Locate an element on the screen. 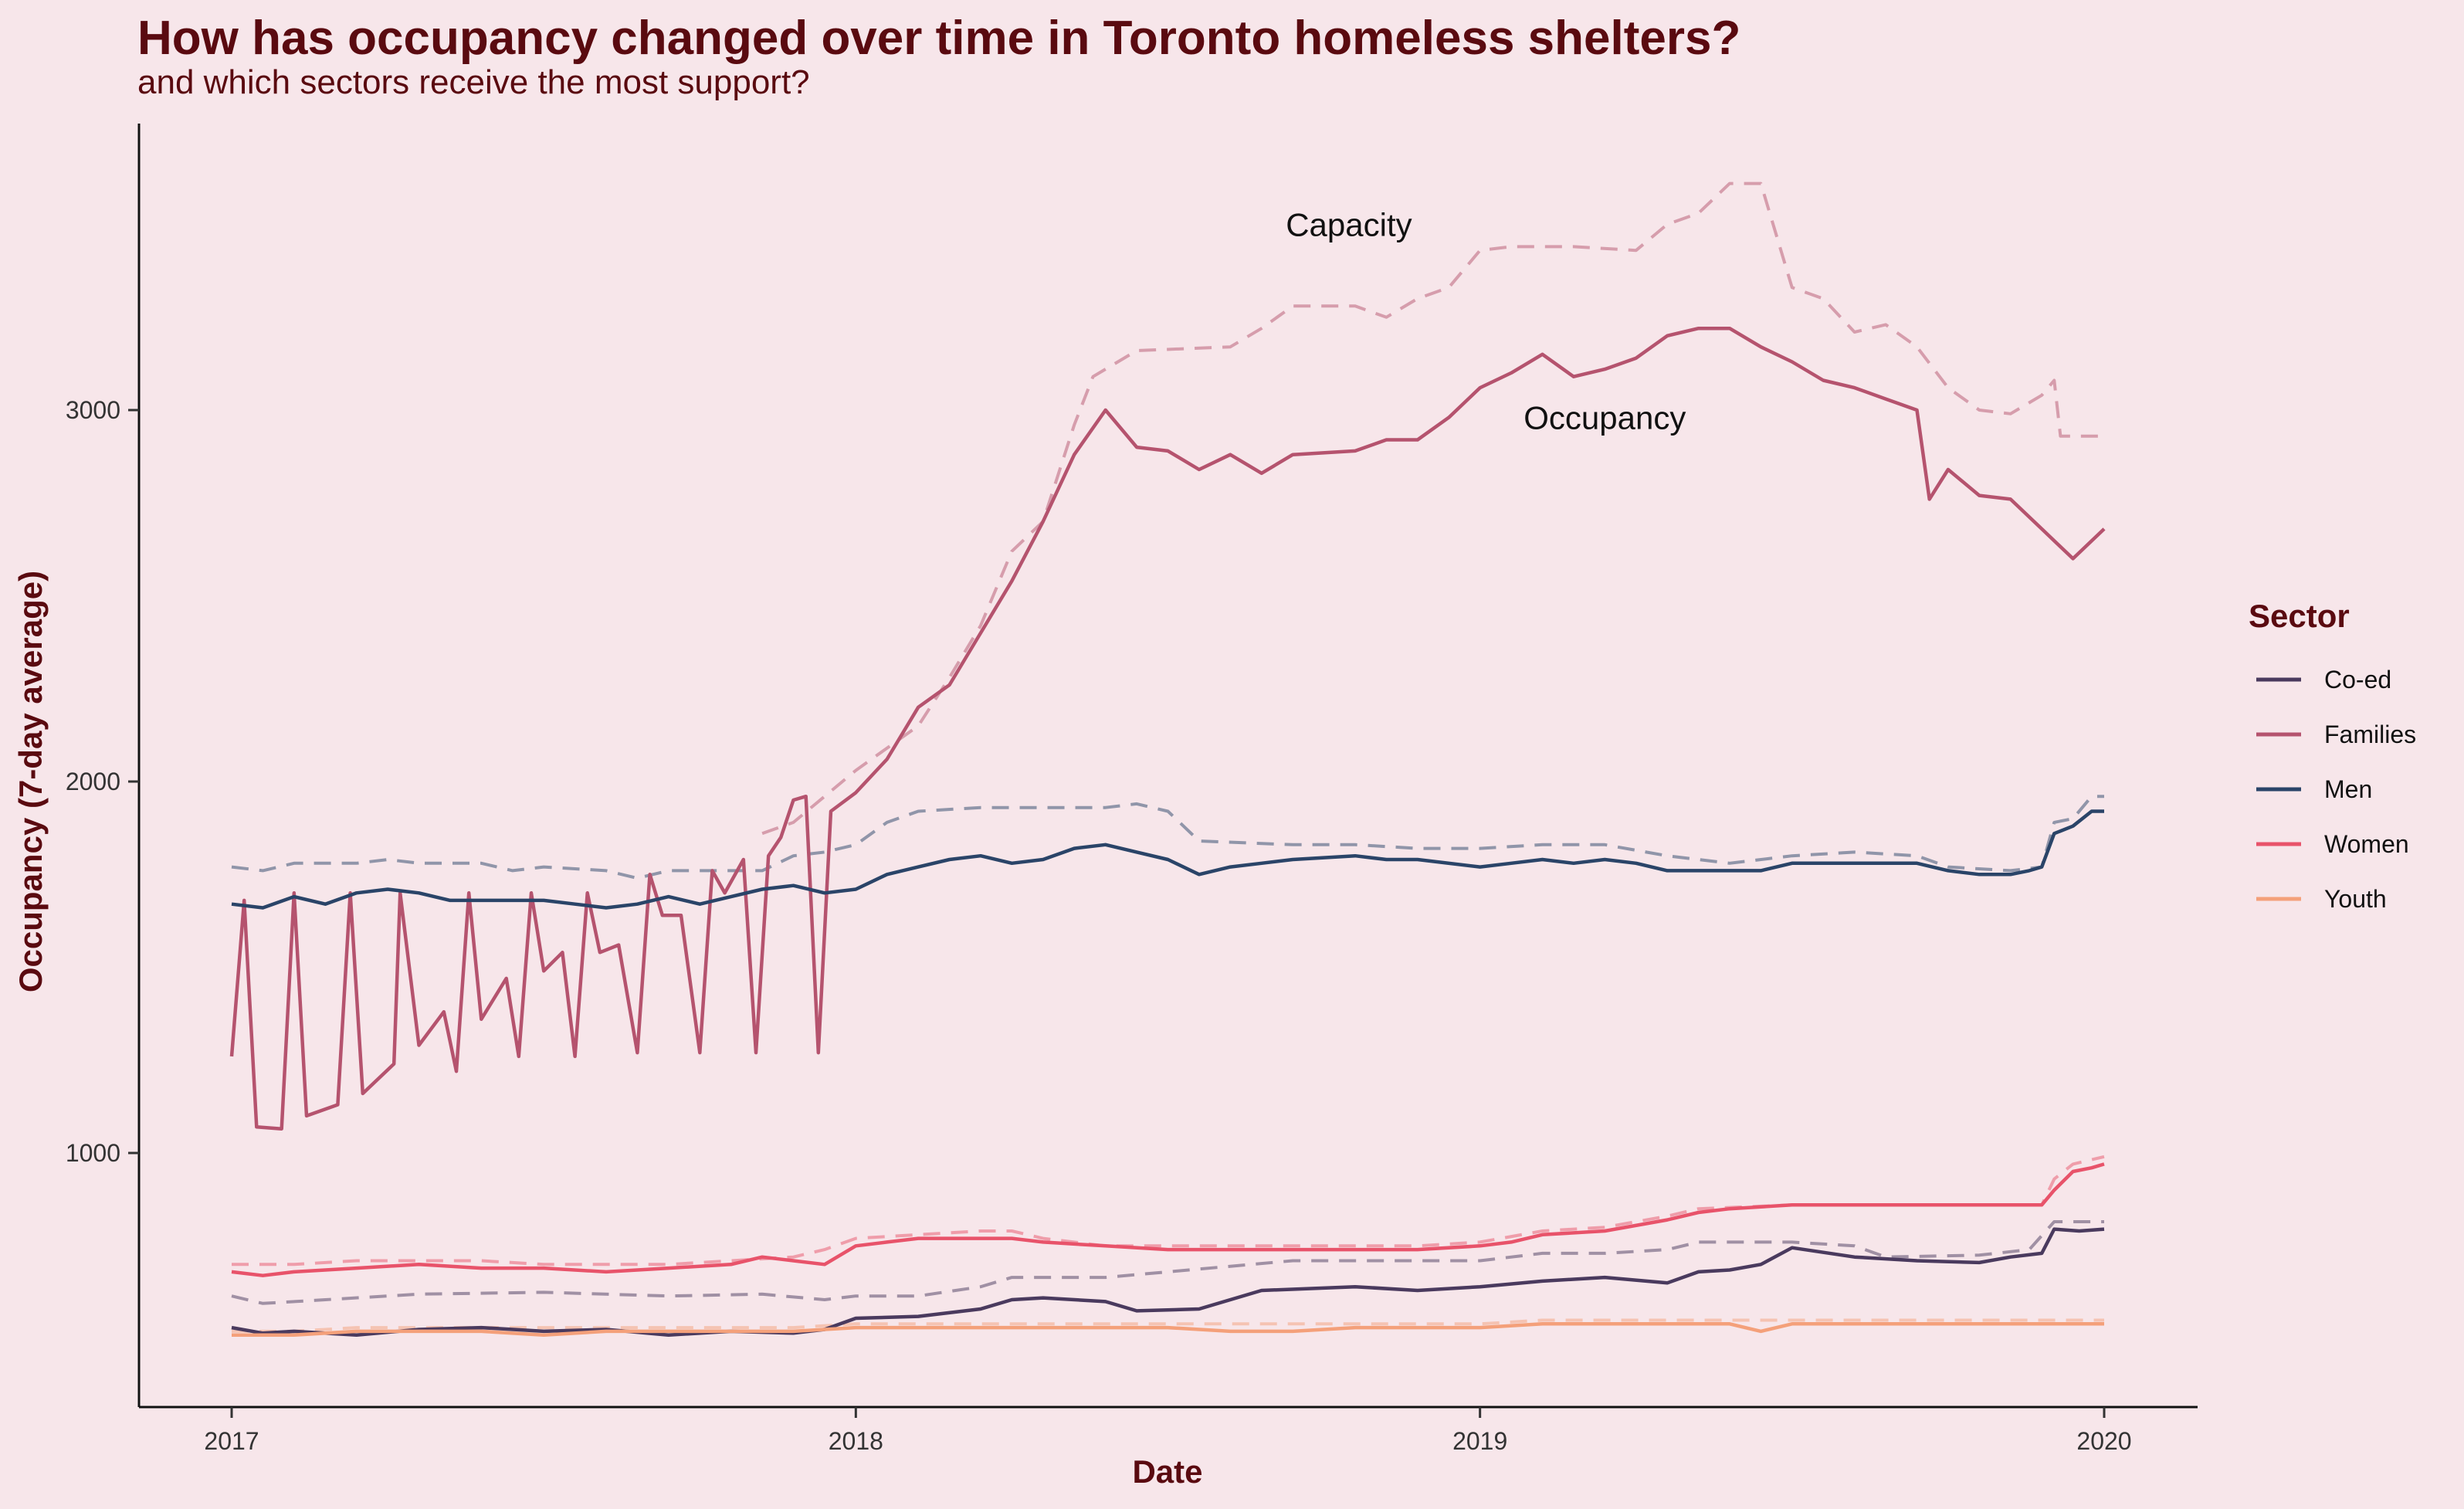 The width and height of the screenshot is (2464, 1509). annotation-occupancy: Occupancy is located at coordinates (1604, 418).